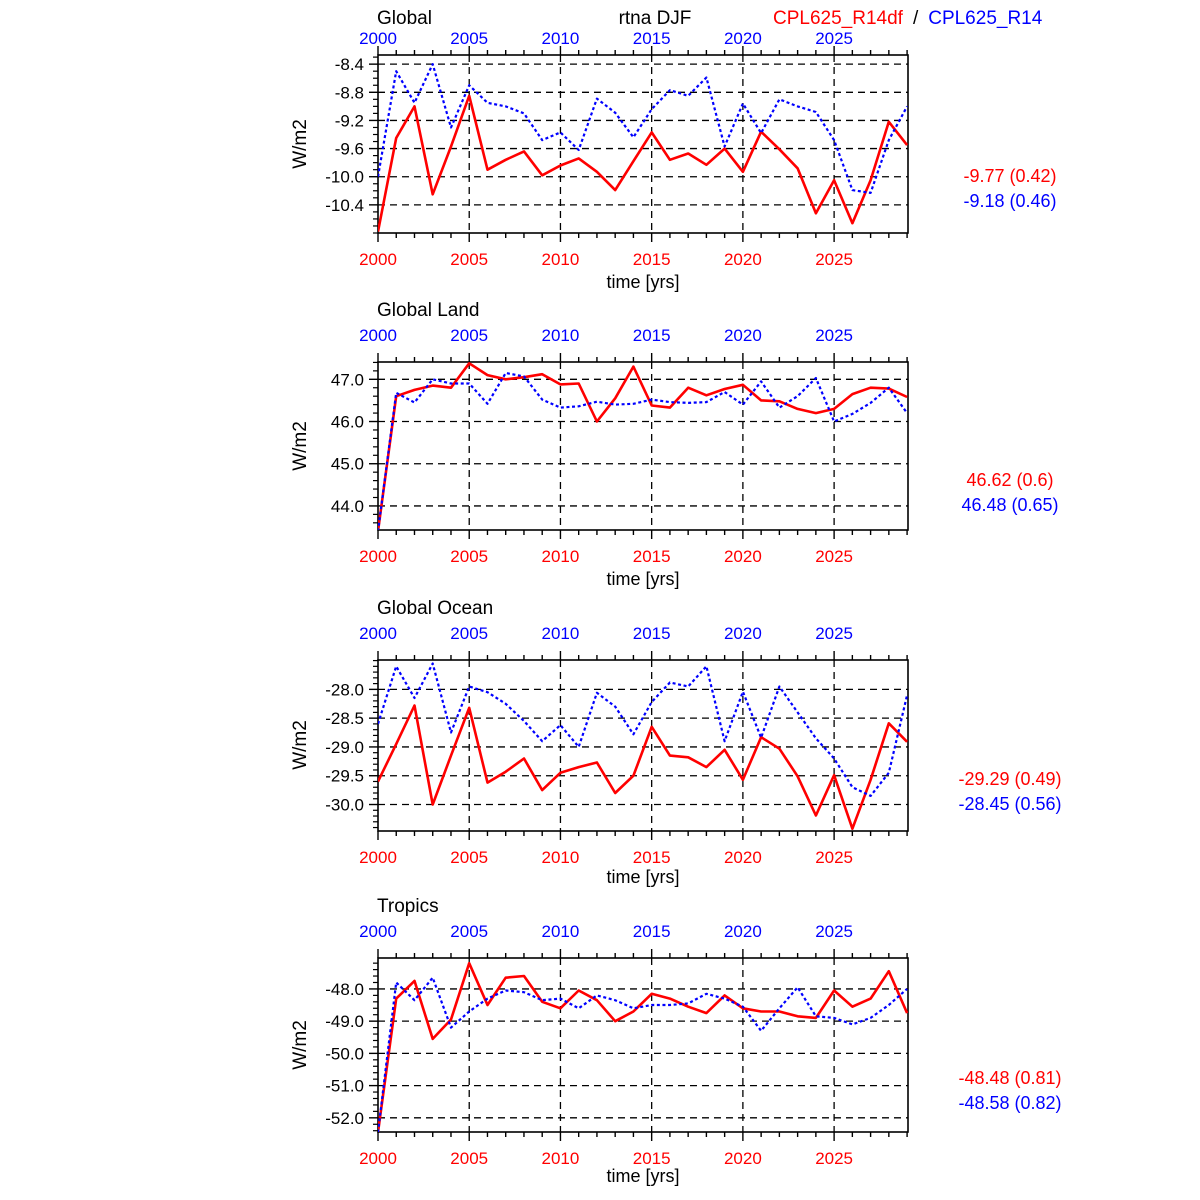  Describe the element at coordinates (838, 18) in the screenshot. I see `legend-red-label: CPL625_R14df` at that location.